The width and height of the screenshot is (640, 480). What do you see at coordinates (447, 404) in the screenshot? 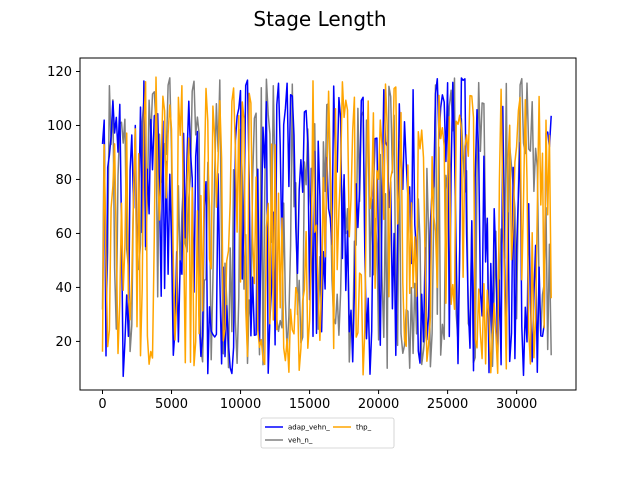
I see `x-tick-label: 25000` at bounding box center [447, 404].